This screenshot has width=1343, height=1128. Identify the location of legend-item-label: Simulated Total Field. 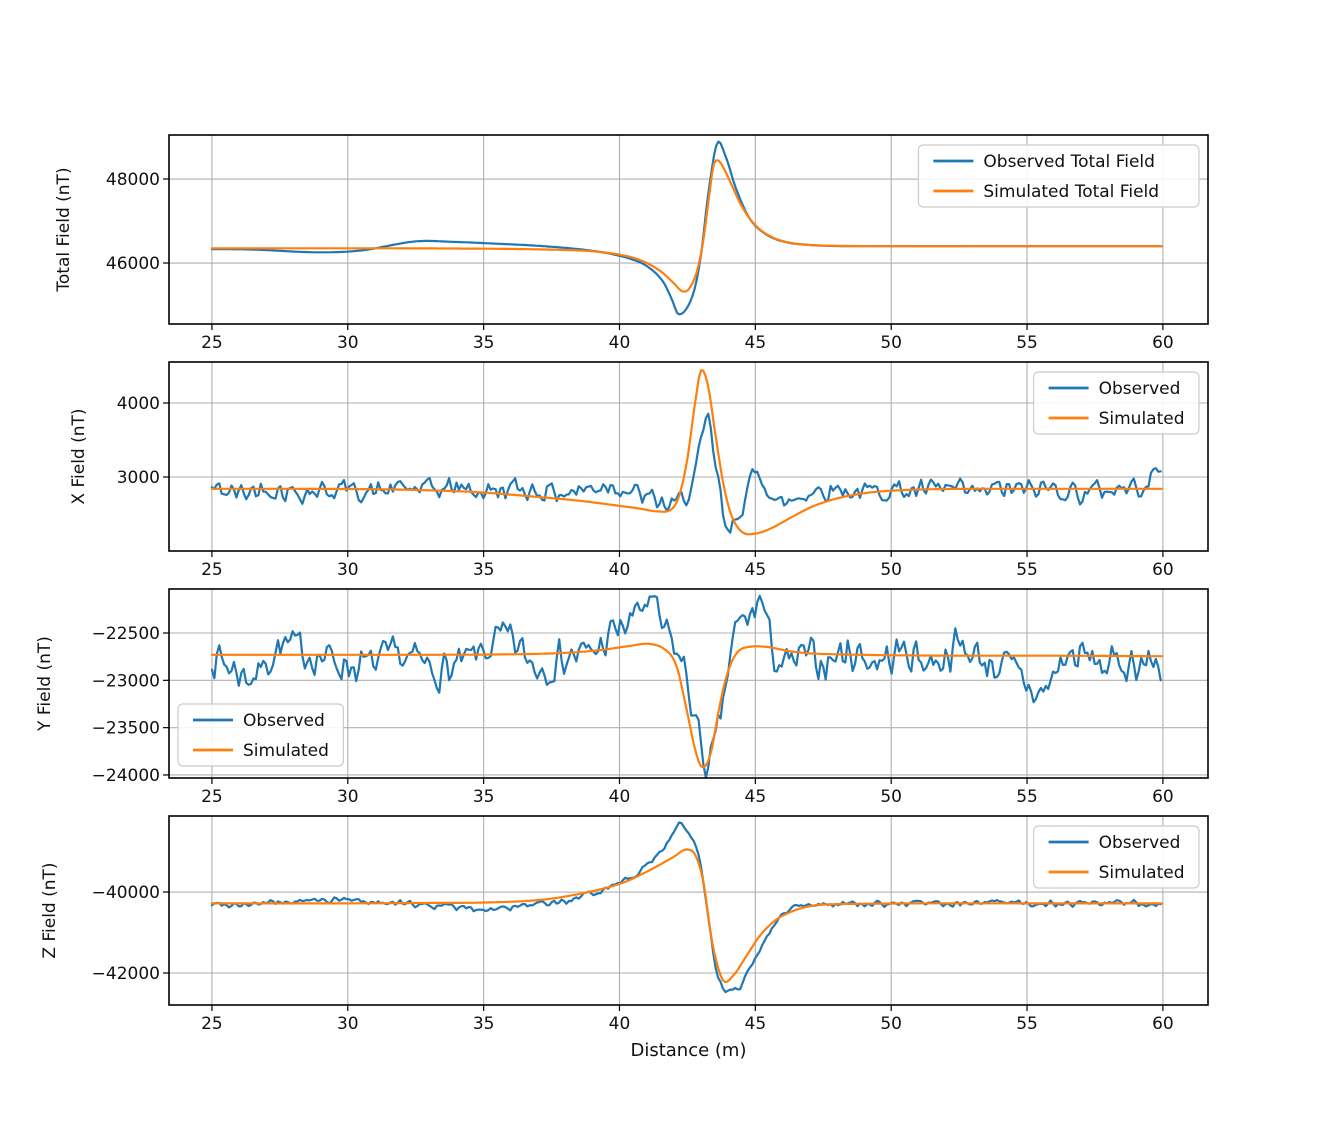
(1071, 192).